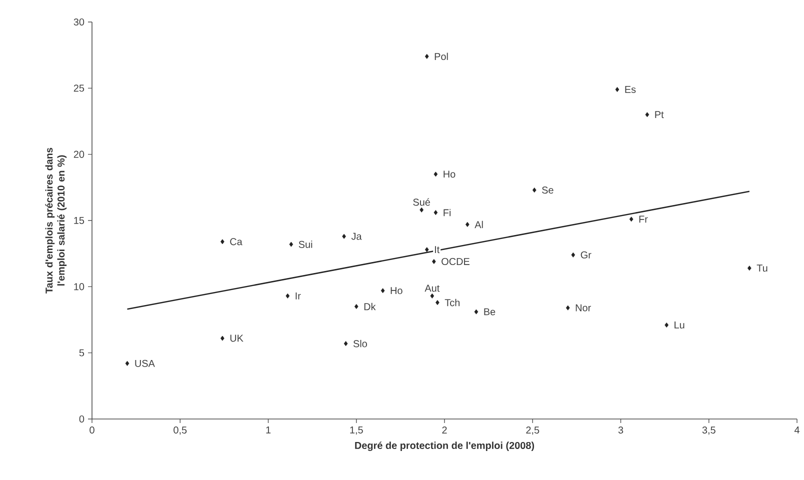 The image size is (804, 480). What do you see at coordinates (360, 344) in the screenshot?
I see `annotation: Slo` at bounding box center [360, 344].